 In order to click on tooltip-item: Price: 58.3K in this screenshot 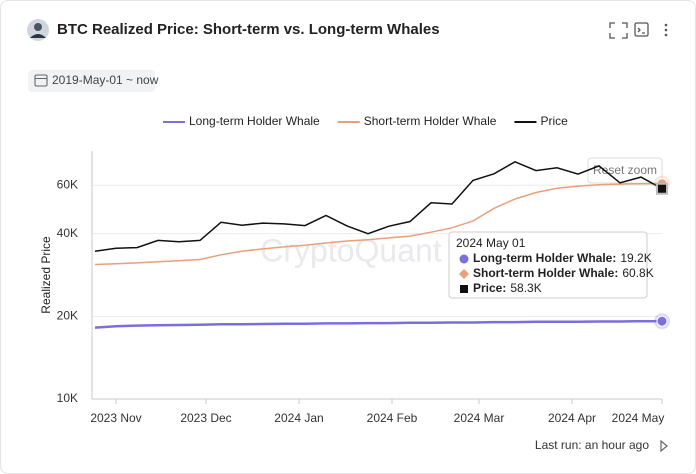, I will do `click(507, 288)`.